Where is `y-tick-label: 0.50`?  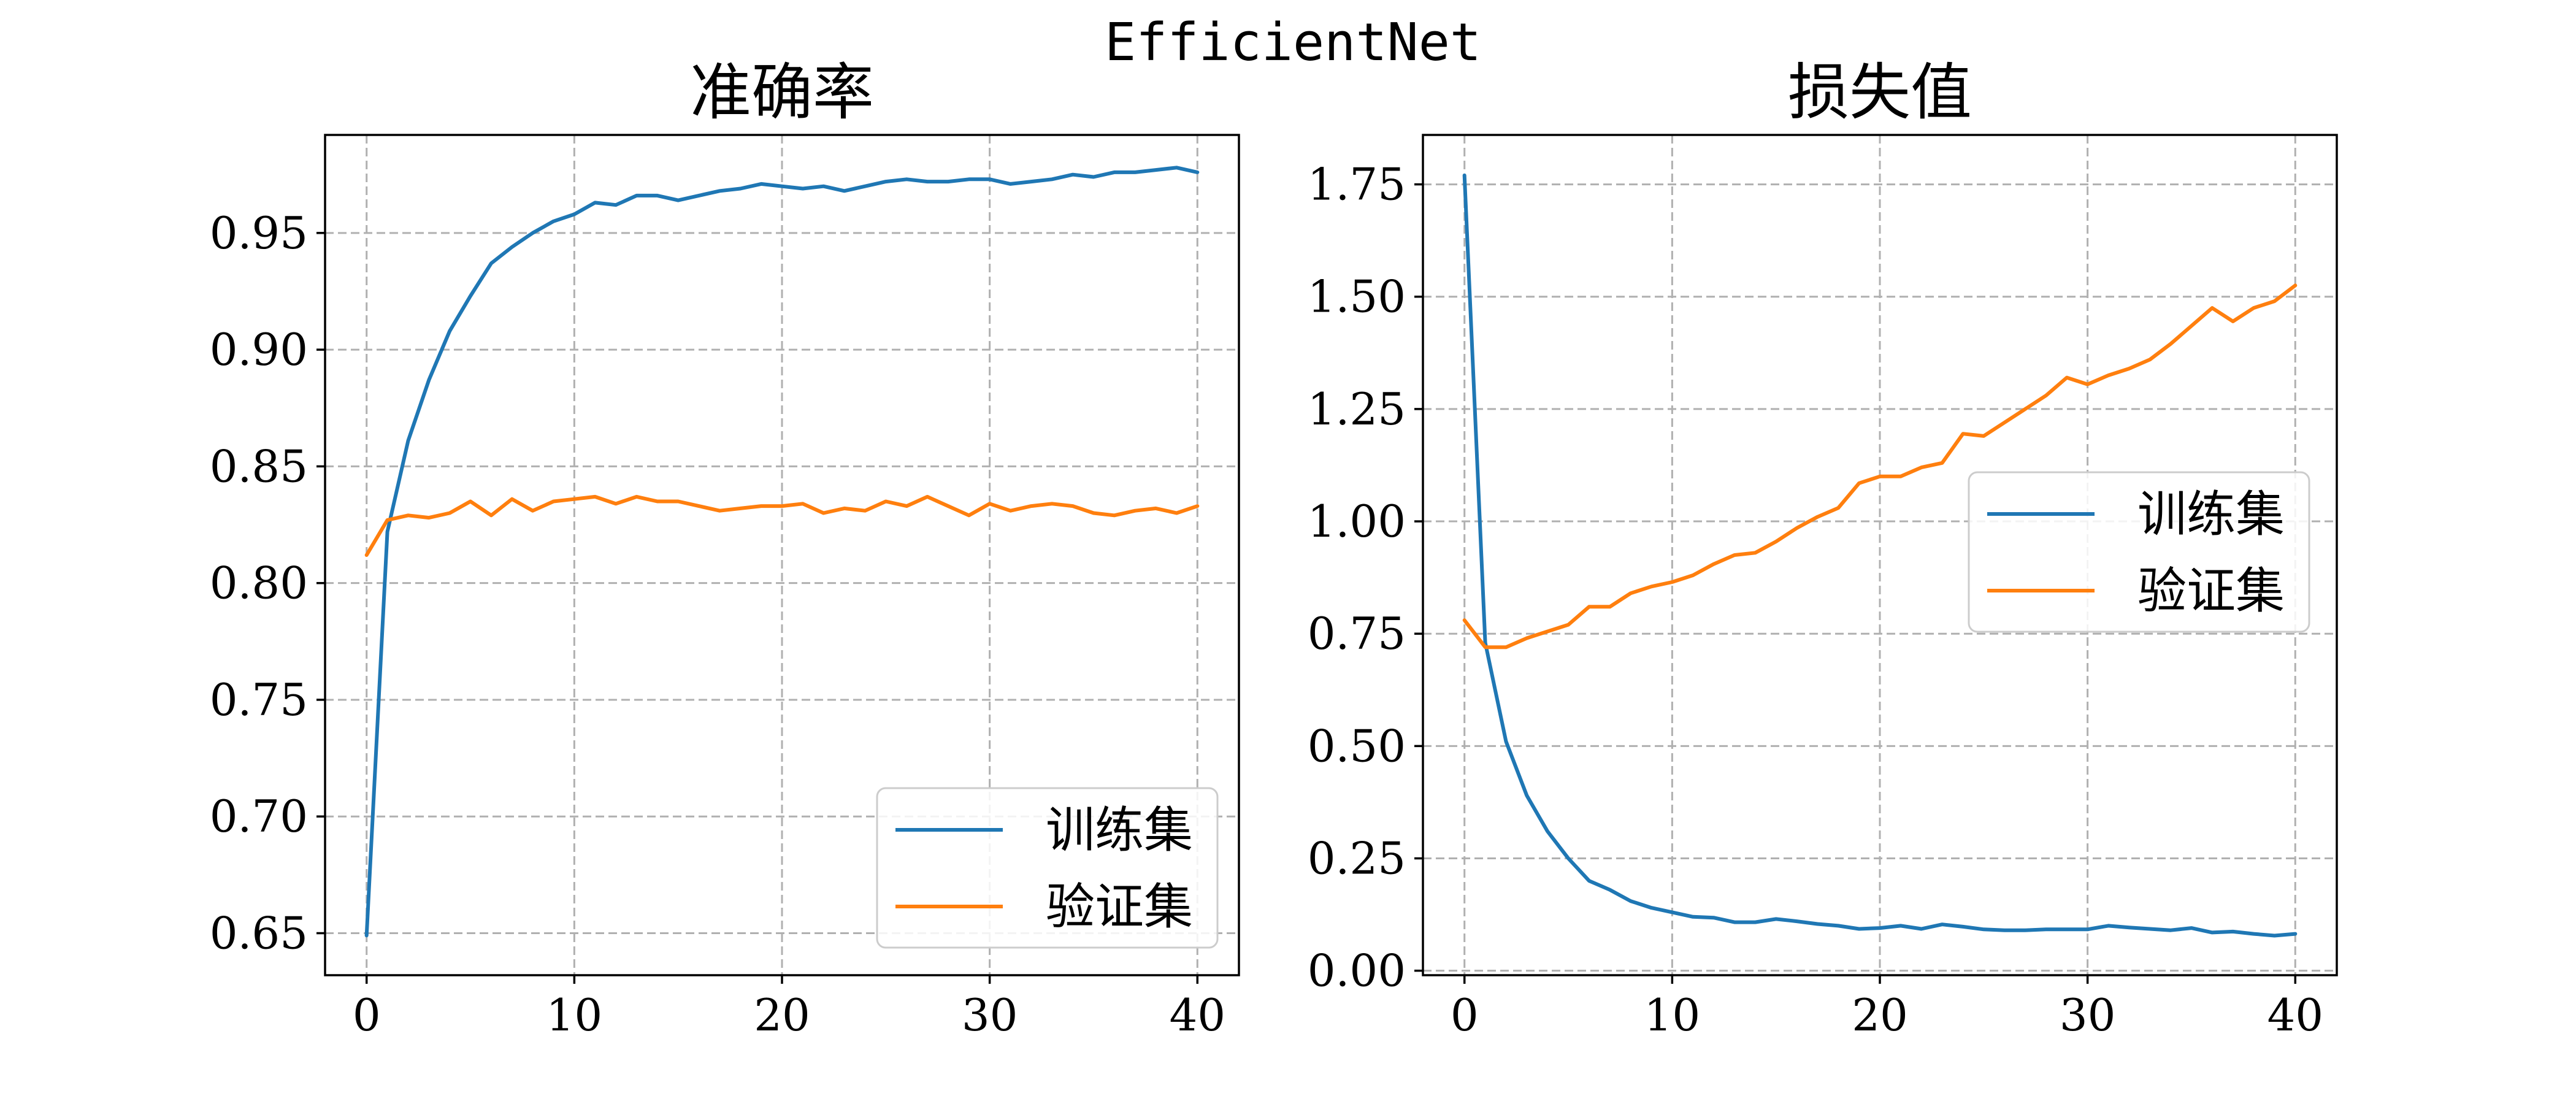
y-tick-label: 0.50 is located at coordinates (1357, 746).